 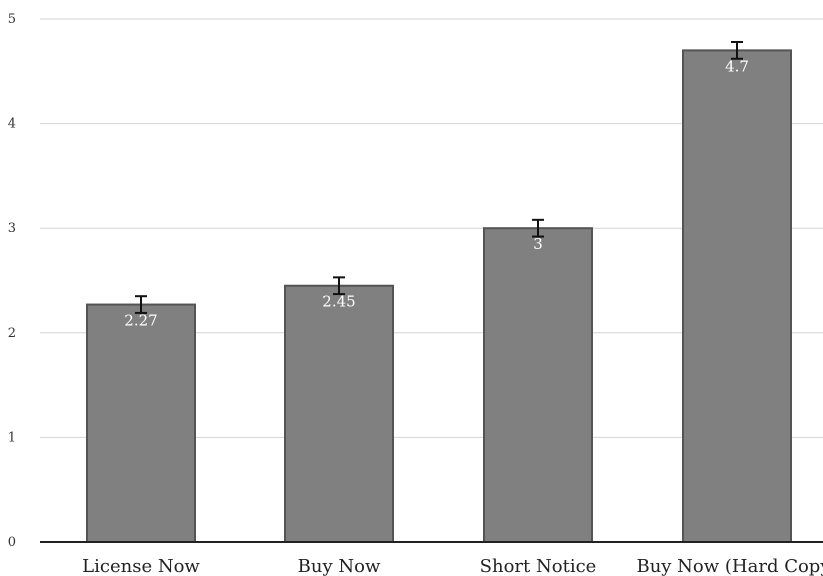 I want to click on data-label-2: 3, so click(x=538, y=244).